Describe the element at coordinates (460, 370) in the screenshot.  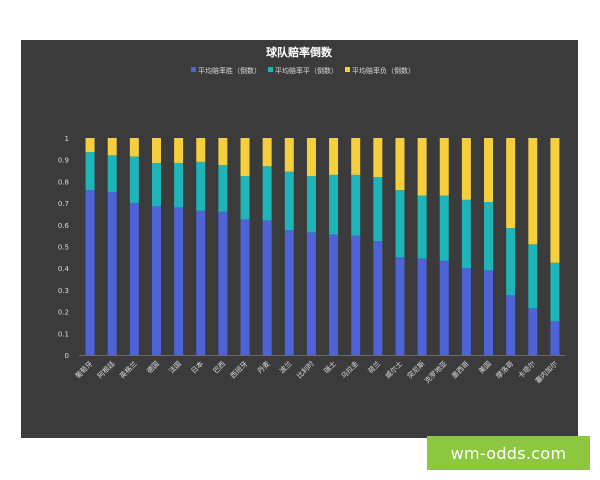
I see `x-tick-label-17: 墨西哥` at that location.